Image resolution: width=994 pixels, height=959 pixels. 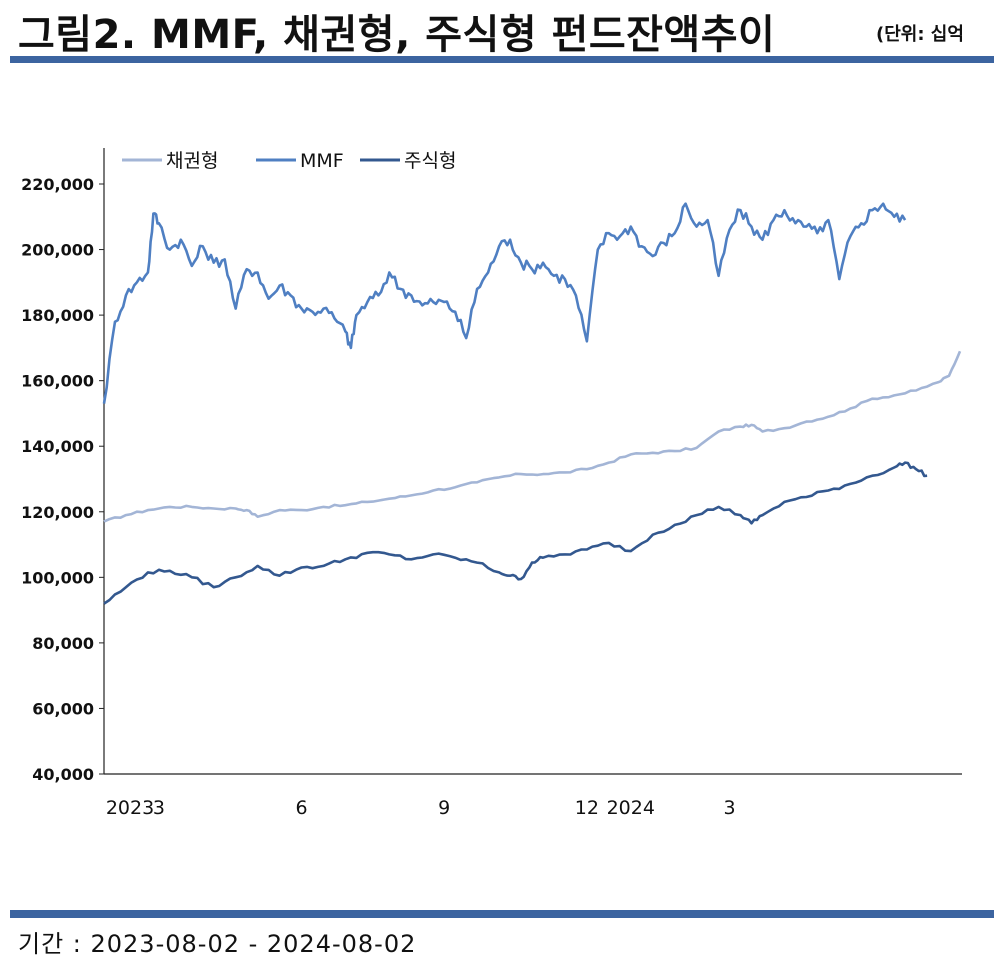 I want to click on y-tick-label: 220,000, so click(x=57, y=184).